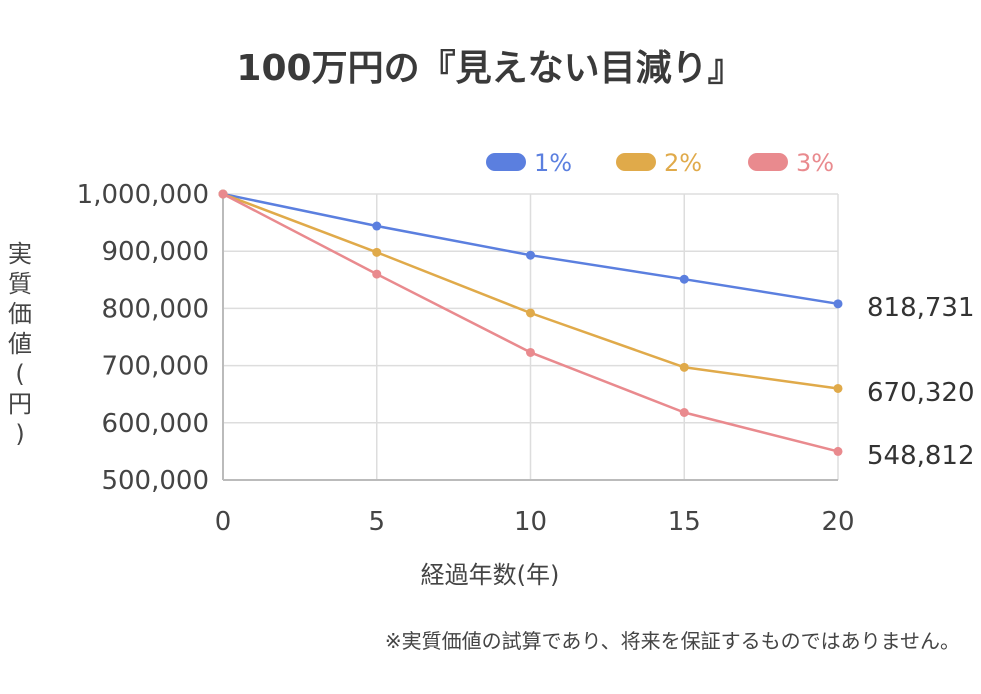  What do you see at coordinates (155, 252) in the screenshot?
I see `y-tick-label: 900,000` at bounding box center [155, 252].